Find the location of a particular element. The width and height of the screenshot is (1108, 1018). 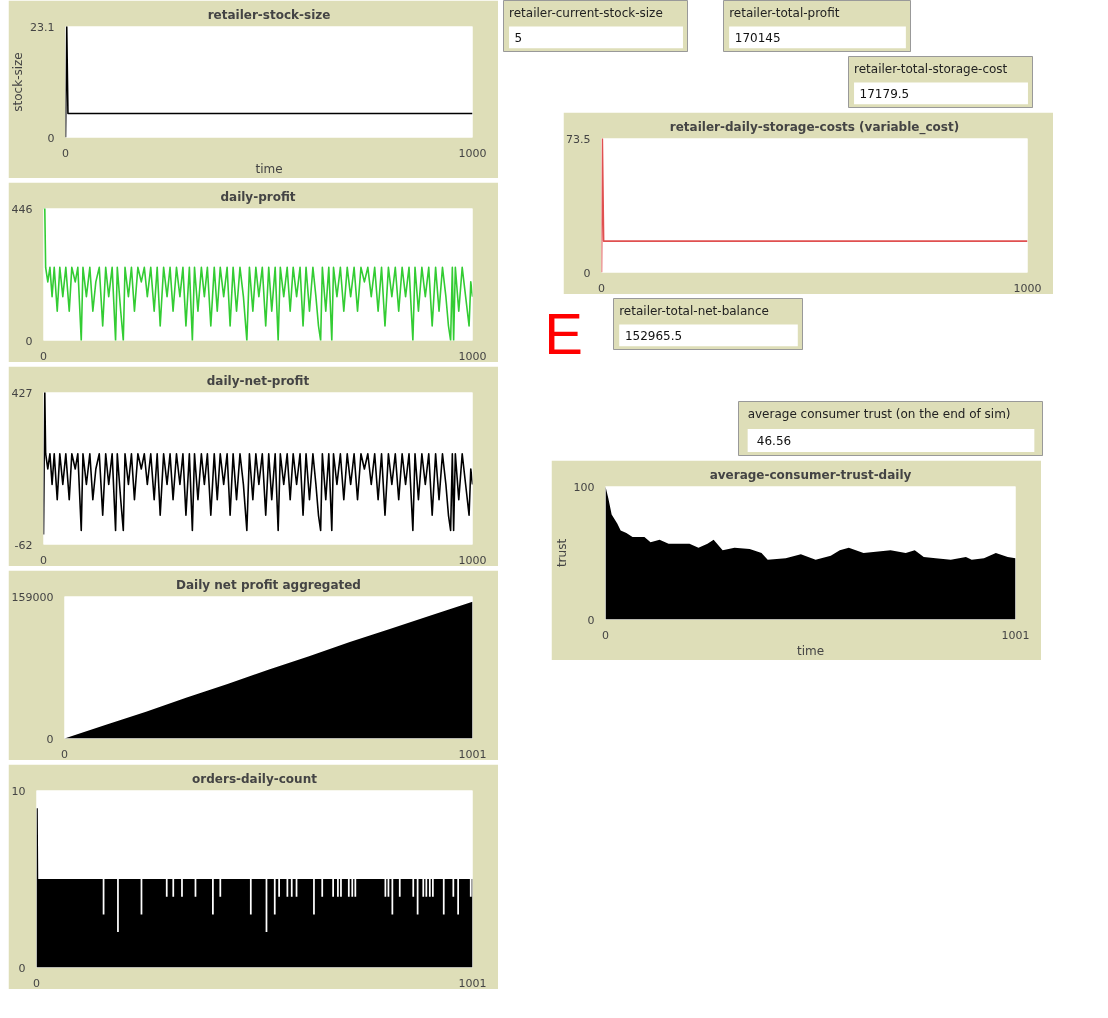

text: retailer-total-storage-cost is located at coordinates (931, 68).